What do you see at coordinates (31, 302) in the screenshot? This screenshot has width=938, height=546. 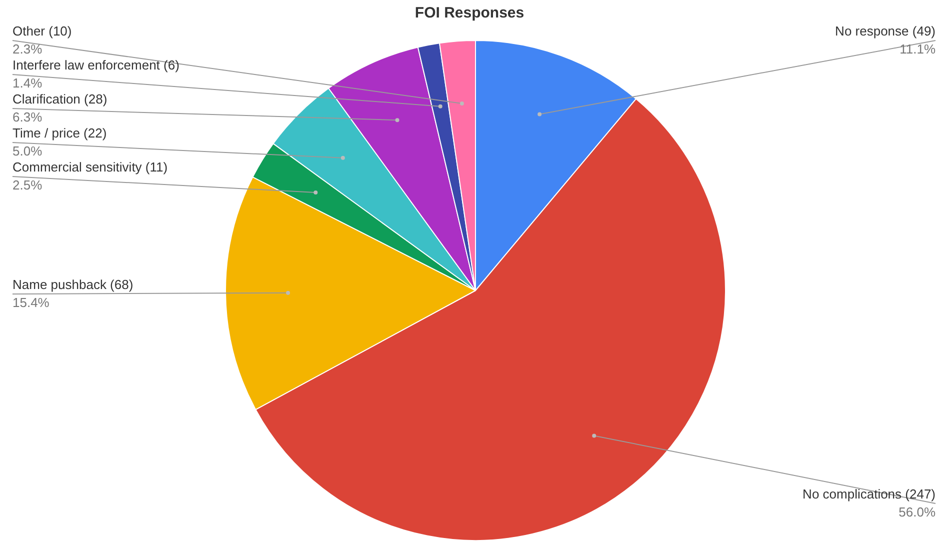 I see `data-label: 15.4%` at bounding box center [31, 302].